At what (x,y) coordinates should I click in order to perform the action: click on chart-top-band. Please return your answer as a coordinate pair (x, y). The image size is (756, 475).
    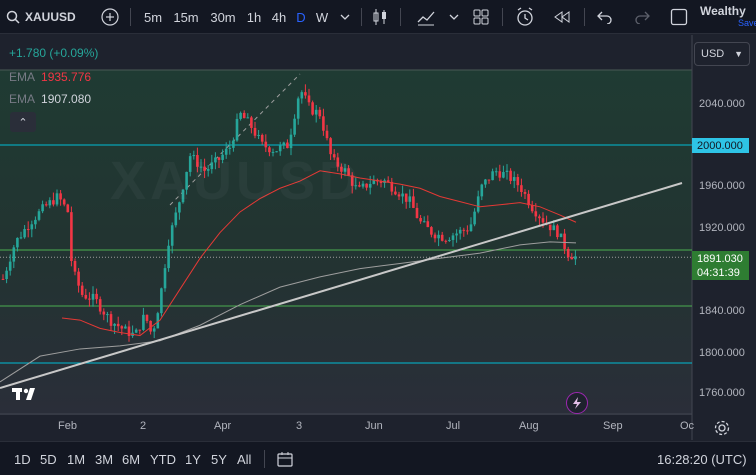
    Looking at the image, I should click on (346, 52).